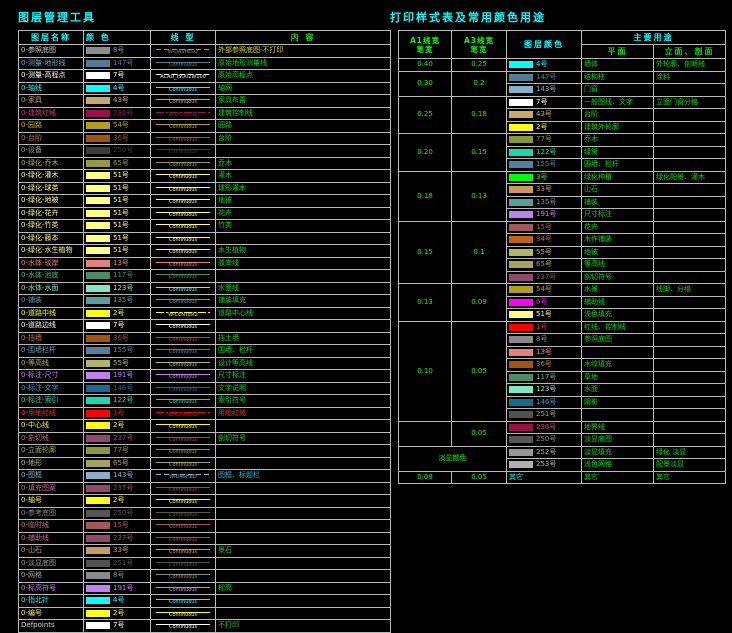 This screenshot has height=633, width=732. What do you see at coordinates (544, 190) in the screenshot?
I see `layer-color-cell: 33号` at bounding box center [544, 190].